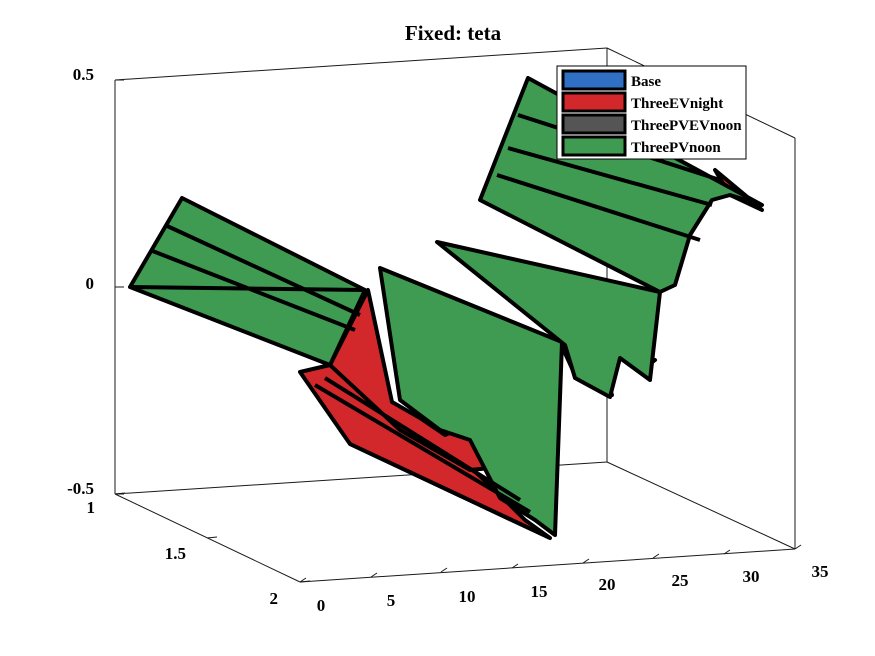 The height and width of the screenshot is (656, 875). Describe the element at coordinates (594, 102) in the screenshot. I see `legend-swatch-threeevnight` at that location.